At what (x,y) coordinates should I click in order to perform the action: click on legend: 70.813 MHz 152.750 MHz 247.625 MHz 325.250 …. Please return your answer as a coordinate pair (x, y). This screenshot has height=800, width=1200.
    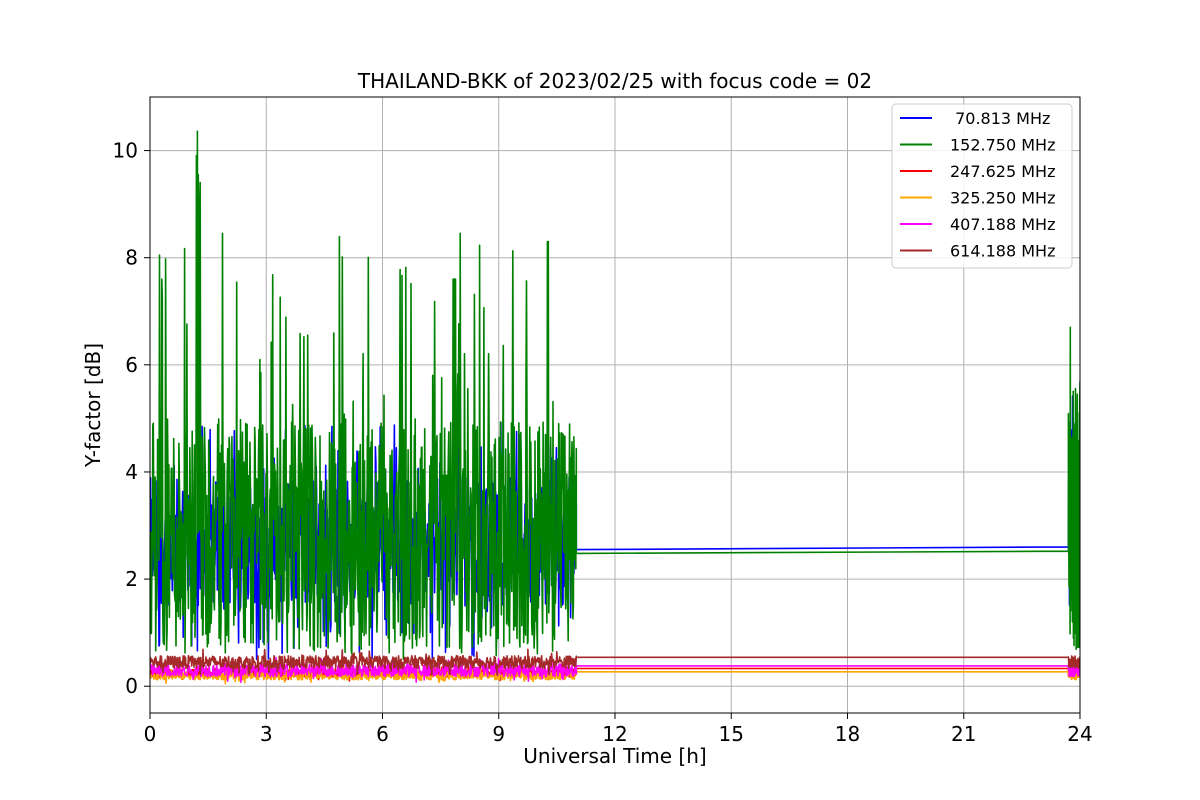
    Looking at the image, I should click on (982, 186).